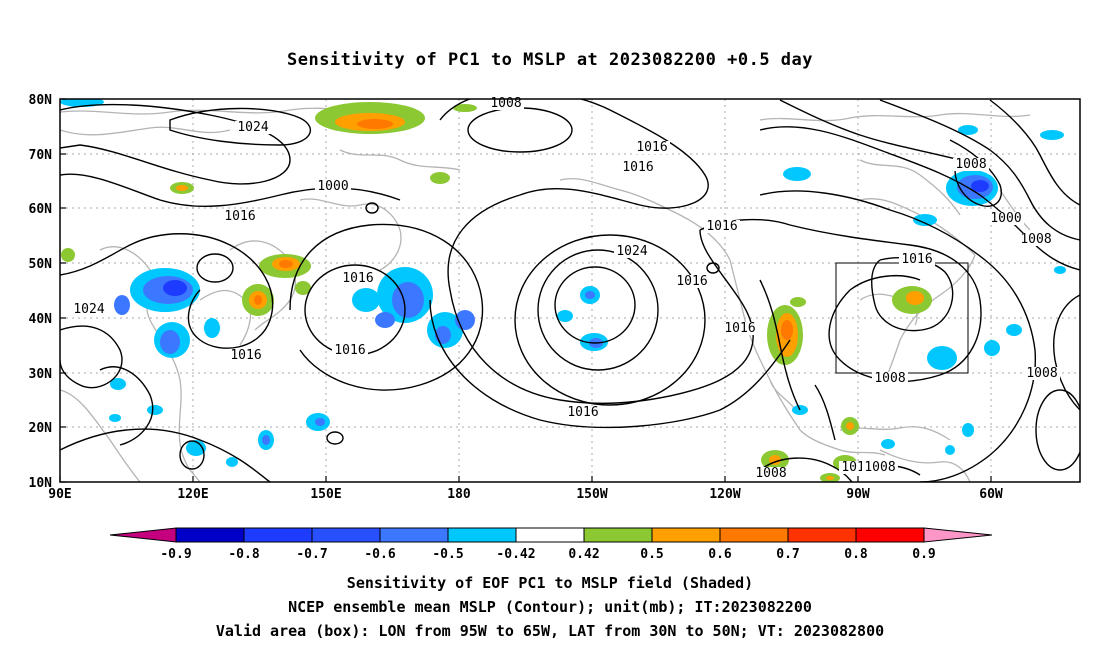  What do you see at coordinates (724, 494) in the screenshot?
I see `lon-tick-label: 120W` at bounding box center [724, 494].